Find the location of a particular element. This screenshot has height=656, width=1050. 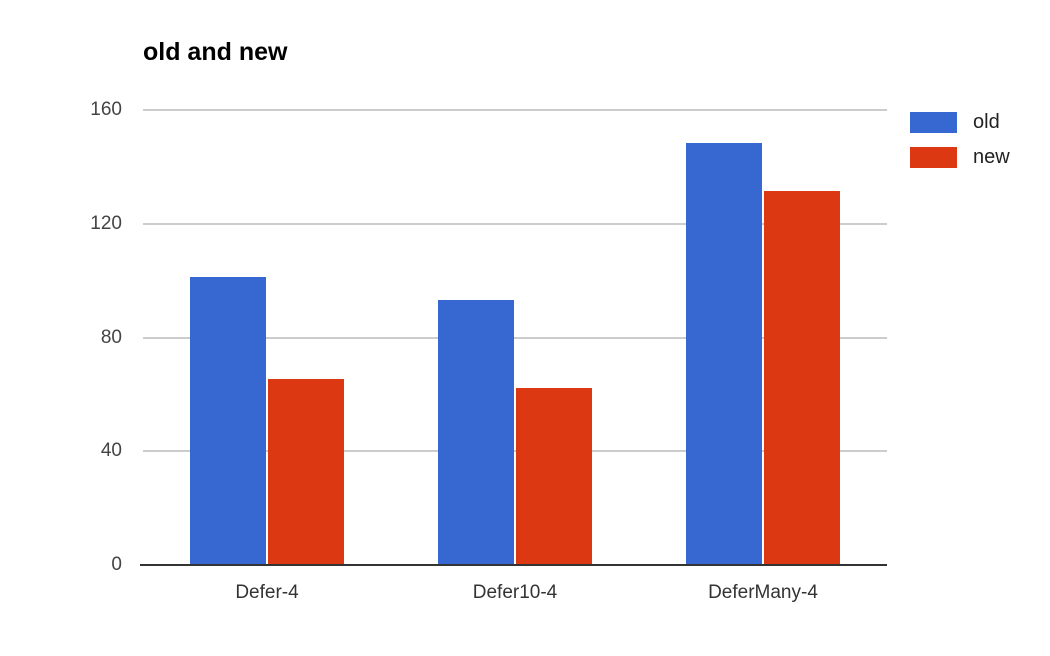

legend-label-old: old is located at coordinates (986, 122).